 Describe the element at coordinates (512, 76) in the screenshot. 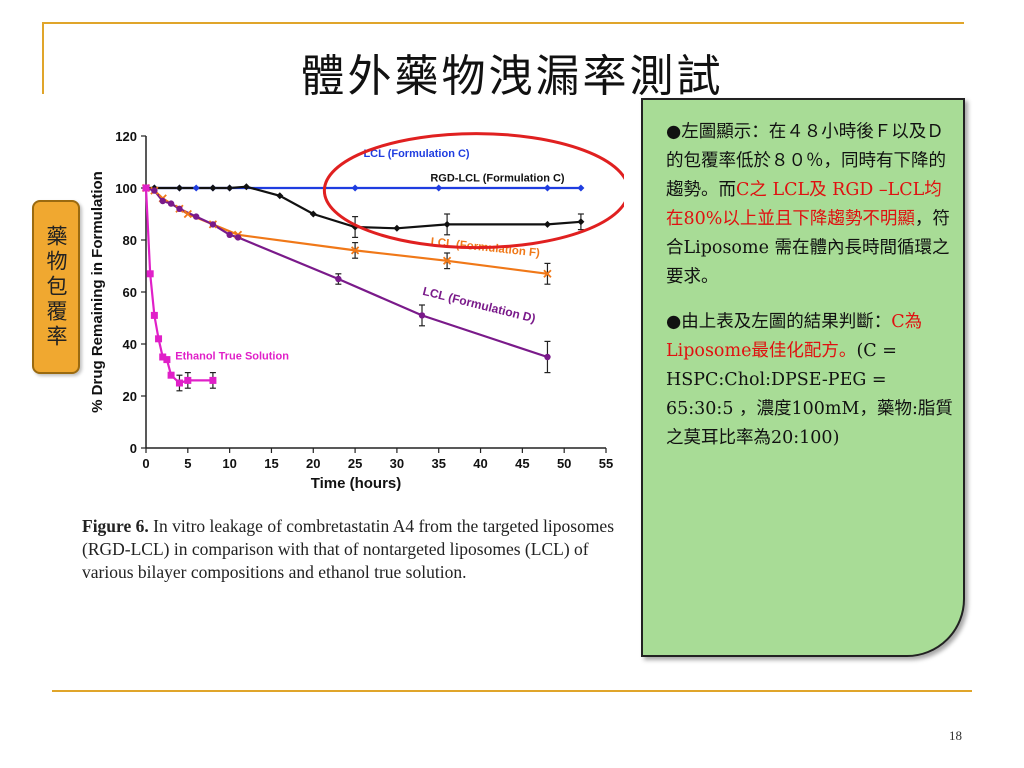

I see `slide-title: 體外藥物洩漏率測試` at that location.